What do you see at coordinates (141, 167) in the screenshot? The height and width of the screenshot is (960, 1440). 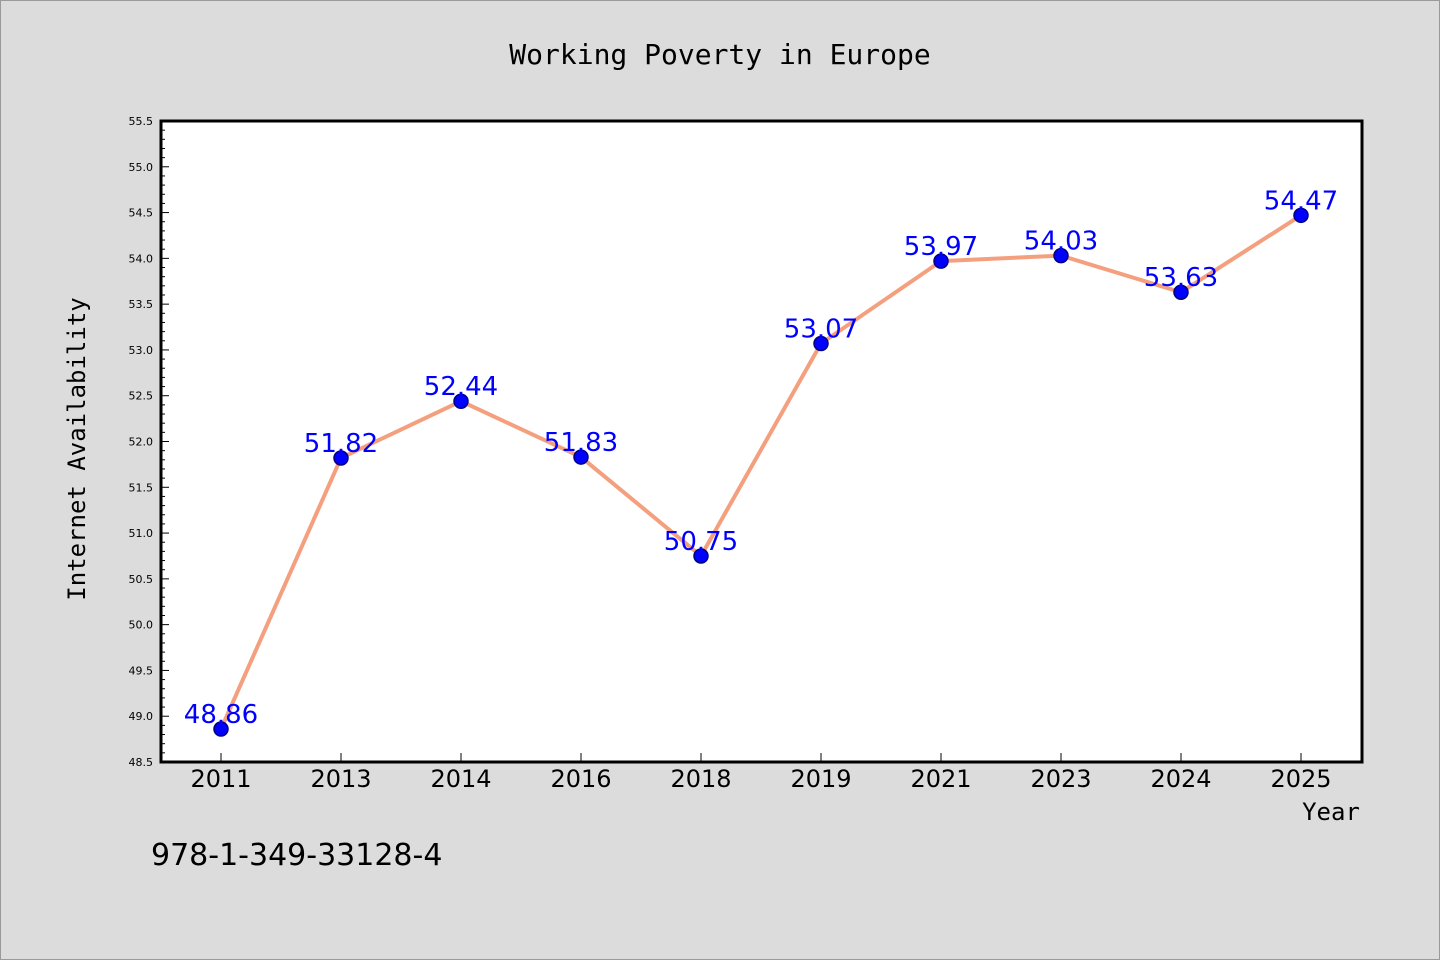 I see `y-tick-label: 55.0` at bounding box center [141, 167].